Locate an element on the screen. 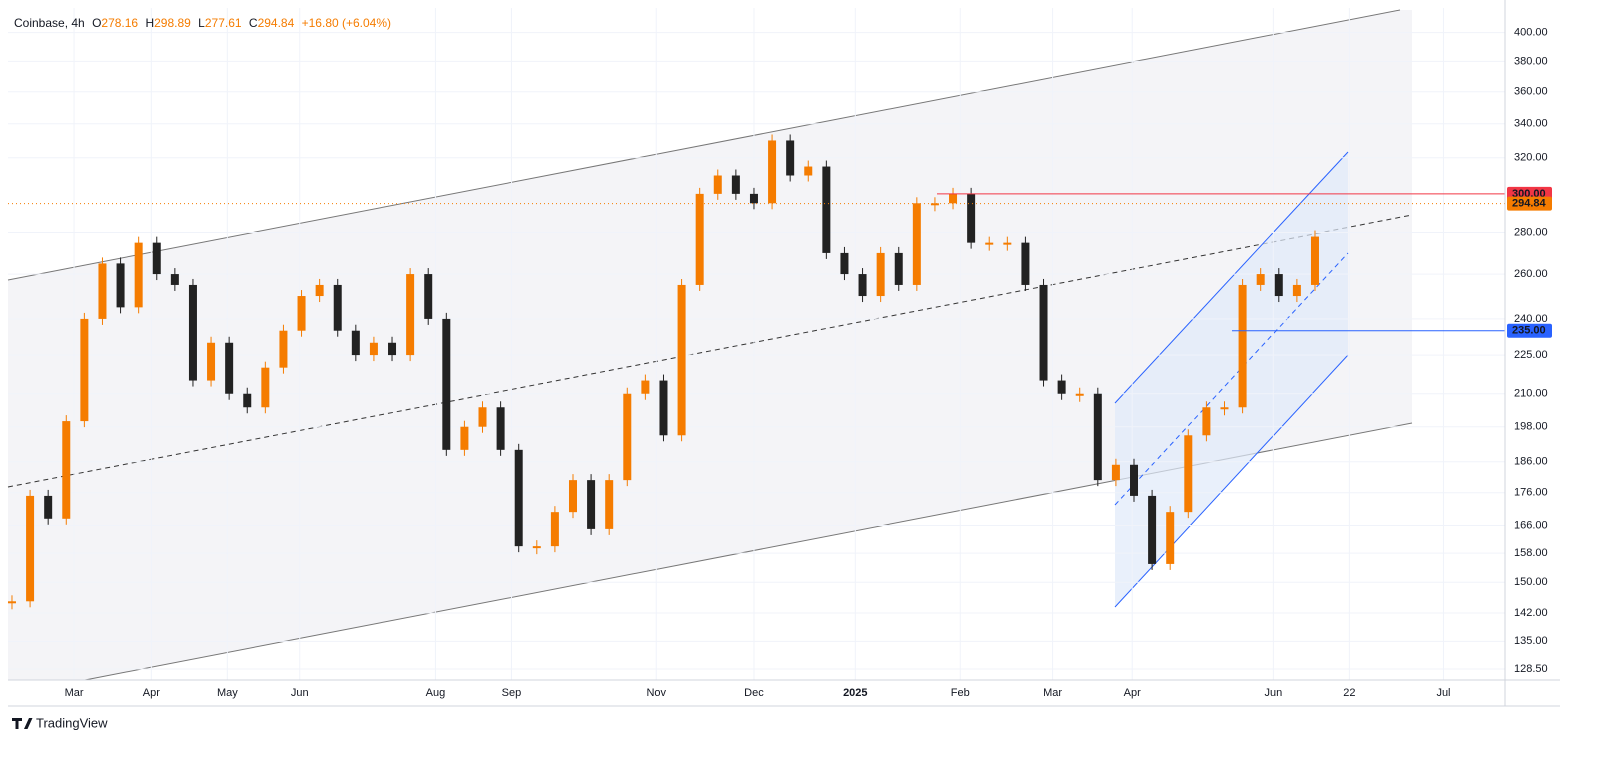 The image size is (1620, 771). y-tick-label: 186.00 is located at coordinates (1531, 462).